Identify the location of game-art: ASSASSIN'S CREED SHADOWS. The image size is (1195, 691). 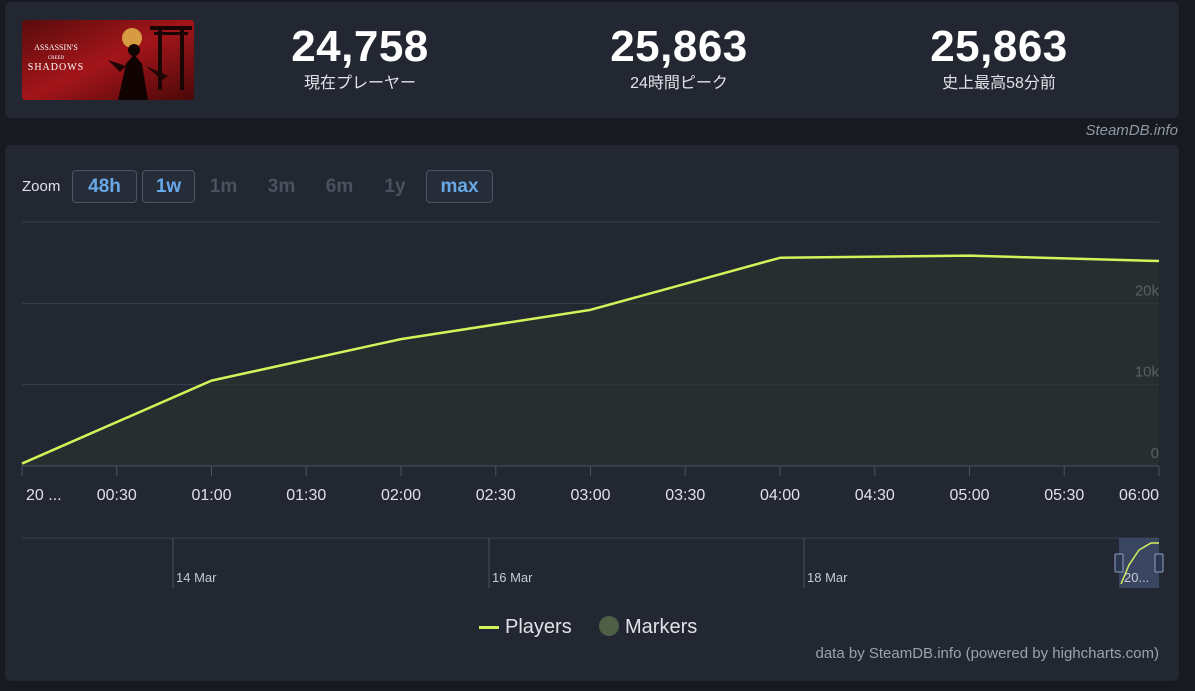
(108, 60).